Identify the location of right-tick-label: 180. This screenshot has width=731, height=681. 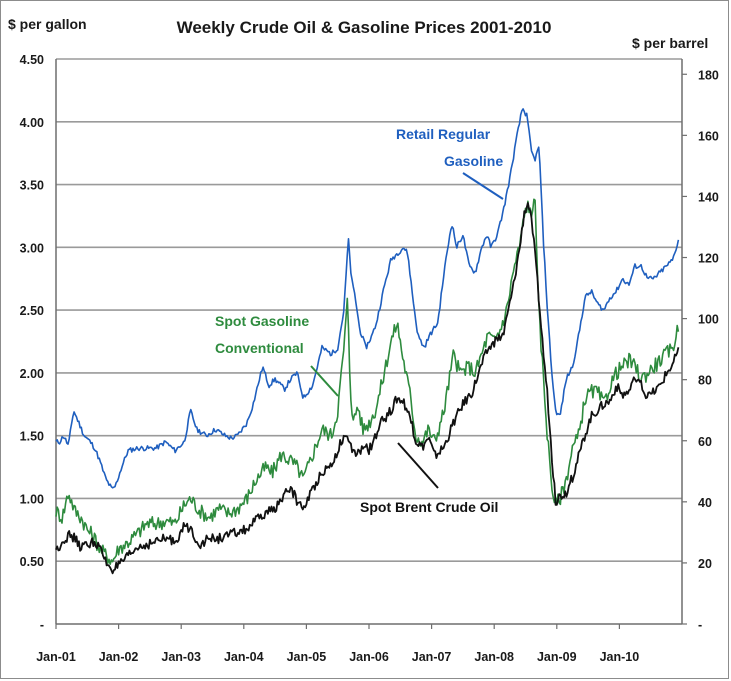
(708, 75).